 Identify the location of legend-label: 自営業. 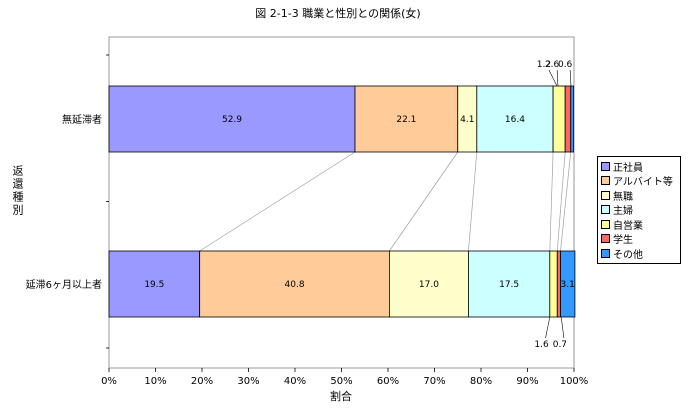
(628, 226).